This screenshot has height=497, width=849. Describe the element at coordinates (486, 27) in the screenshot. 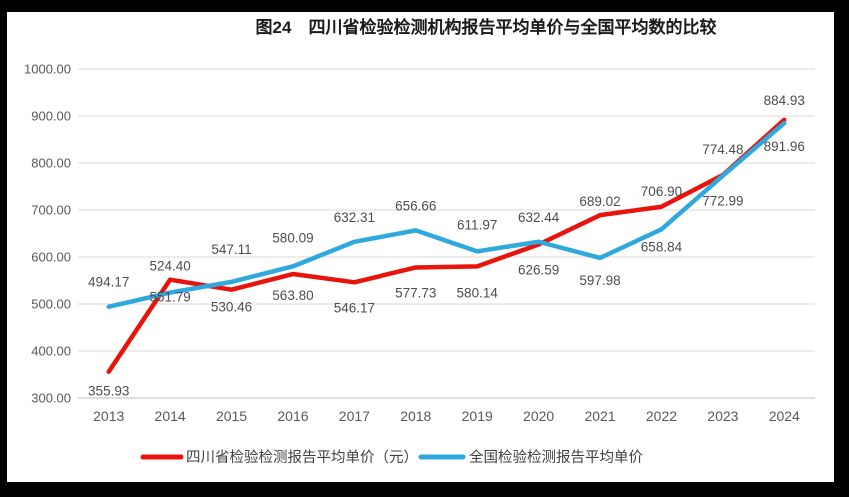

I see `chart-title: 图24 四川省检验检测机构报告平均单价与全国平均数的比较` at that location.